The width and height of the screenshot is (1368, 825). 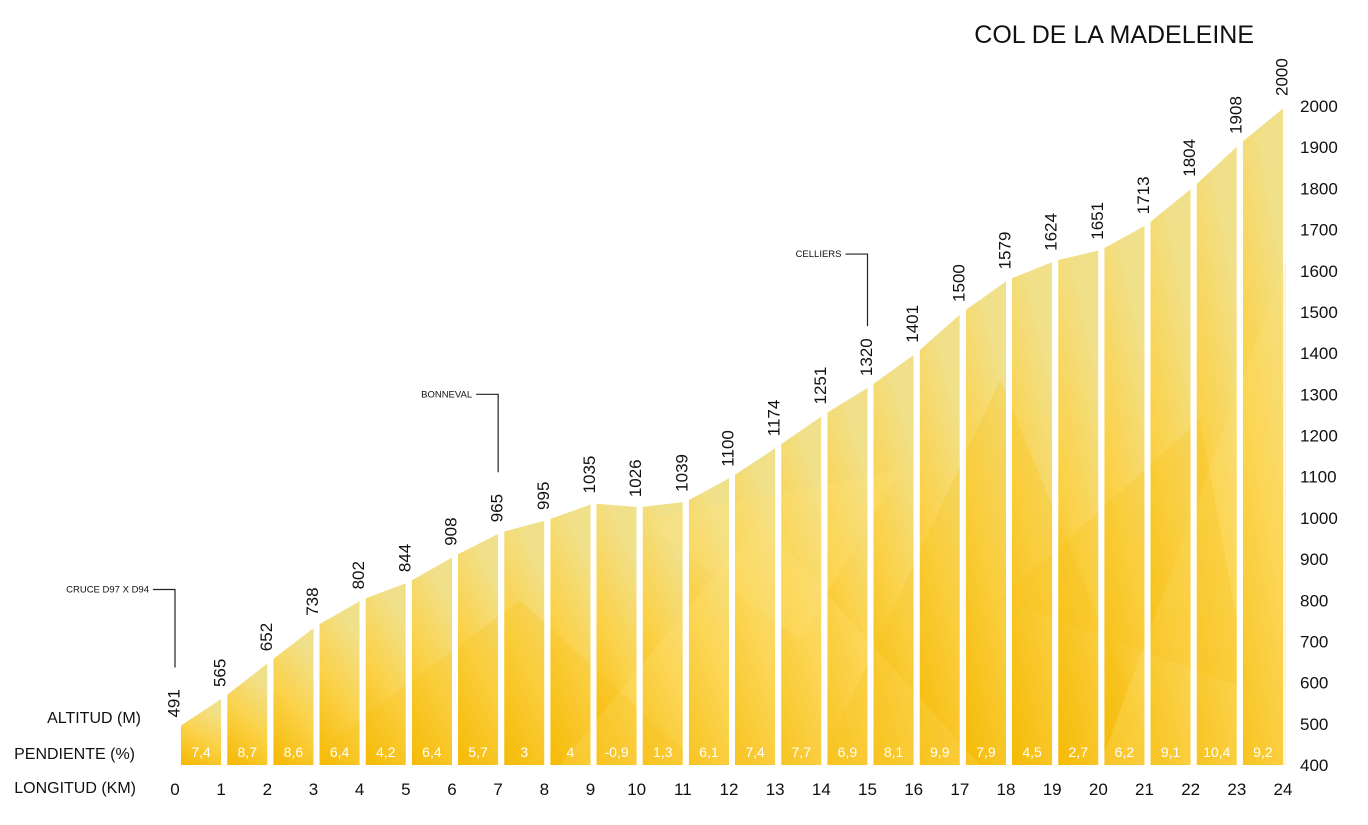 What do you see at coordinates (912, 324) in the screenshot?
I see `altitude-label-km-16: 1401` at bounding box center [912, 324].